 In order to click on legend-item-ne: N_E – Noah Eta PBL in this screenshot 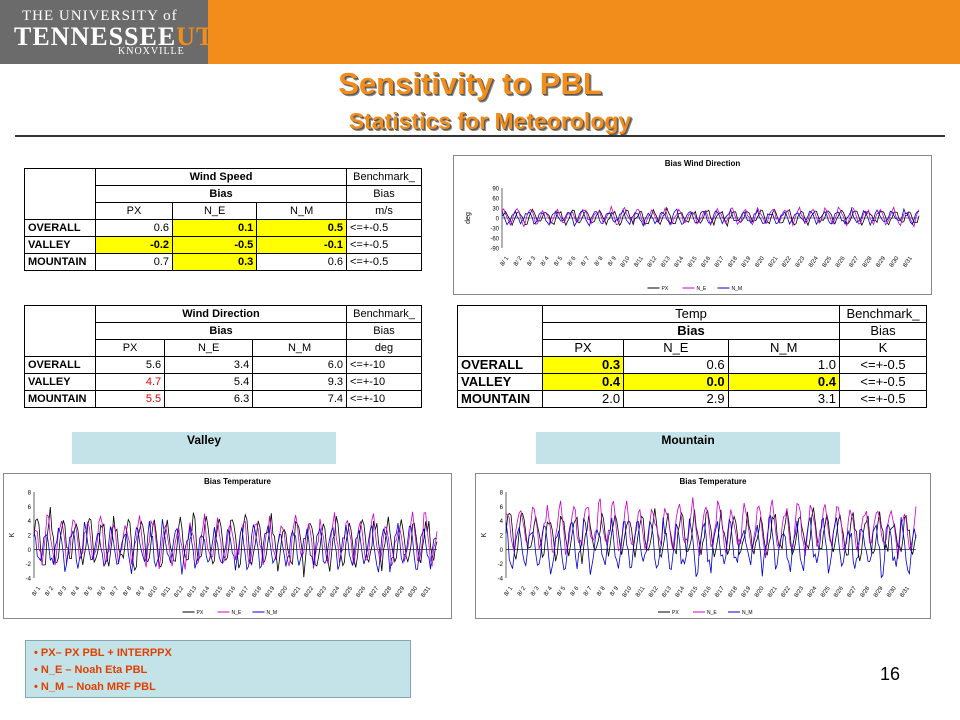, I will do `click(222, 670)`.